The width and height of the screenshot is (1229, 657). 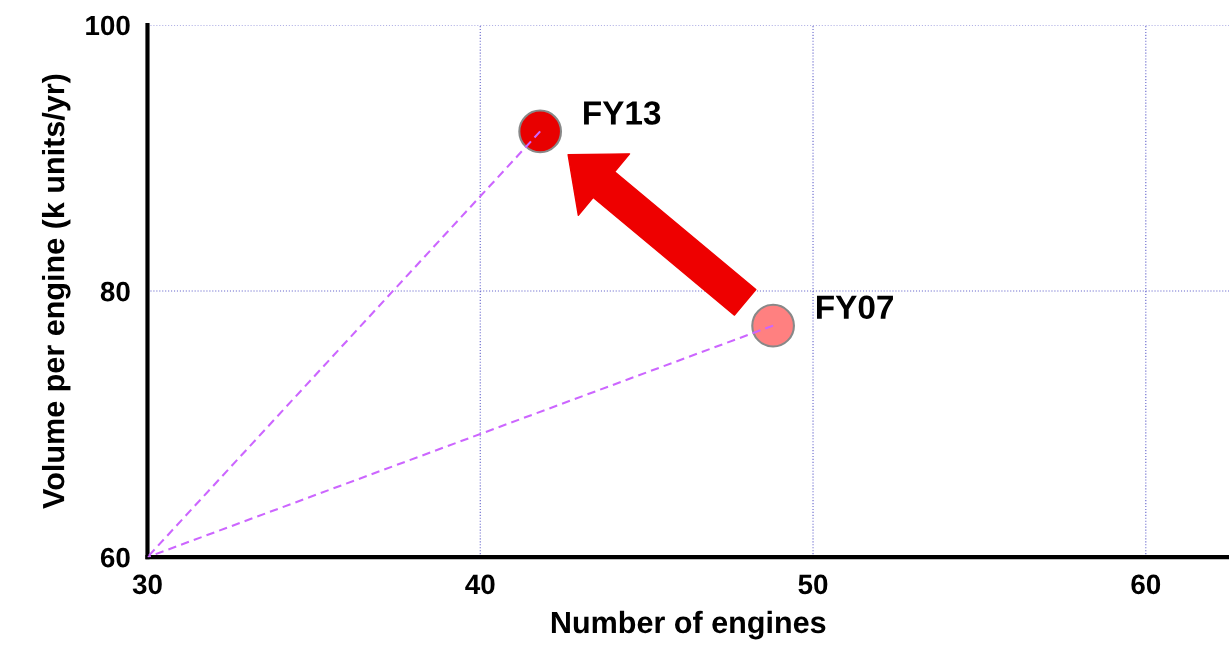 I want to click on x-axis-title: Number of engines, so click(x=688, y=625).